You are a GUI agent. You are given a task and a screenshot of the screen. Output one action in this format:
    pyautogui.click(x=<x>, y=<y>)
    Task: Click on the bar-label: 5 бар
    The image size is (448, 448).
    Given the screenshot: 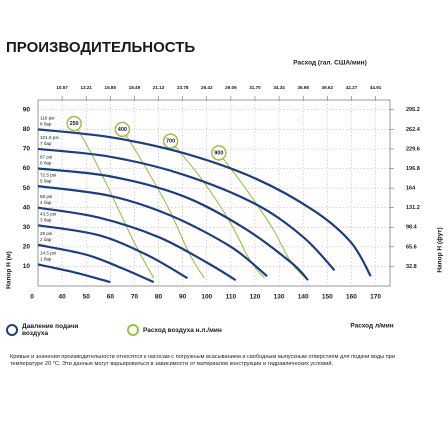 What is the action you would take?
    pyautogui.click(x=46, y=180)
    